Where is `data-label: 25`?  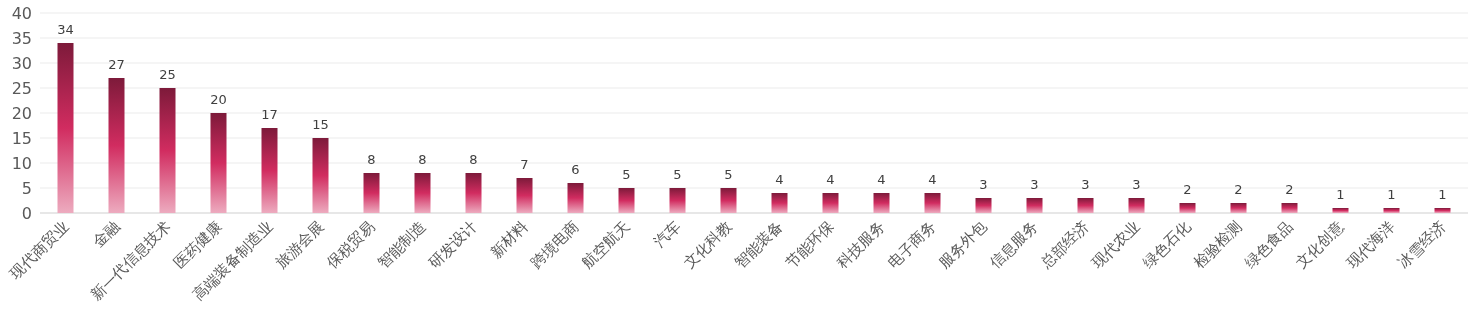
data-label: 25 is located at coordinates (167, 74).